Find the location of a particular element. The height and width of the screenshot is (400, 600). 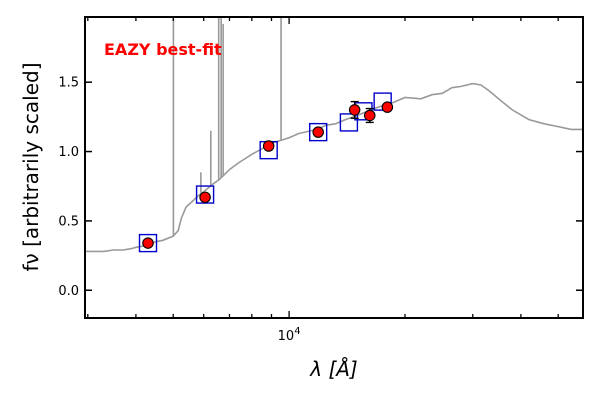

y-tick-label: 1.0 is located at coordinates (68, 152).